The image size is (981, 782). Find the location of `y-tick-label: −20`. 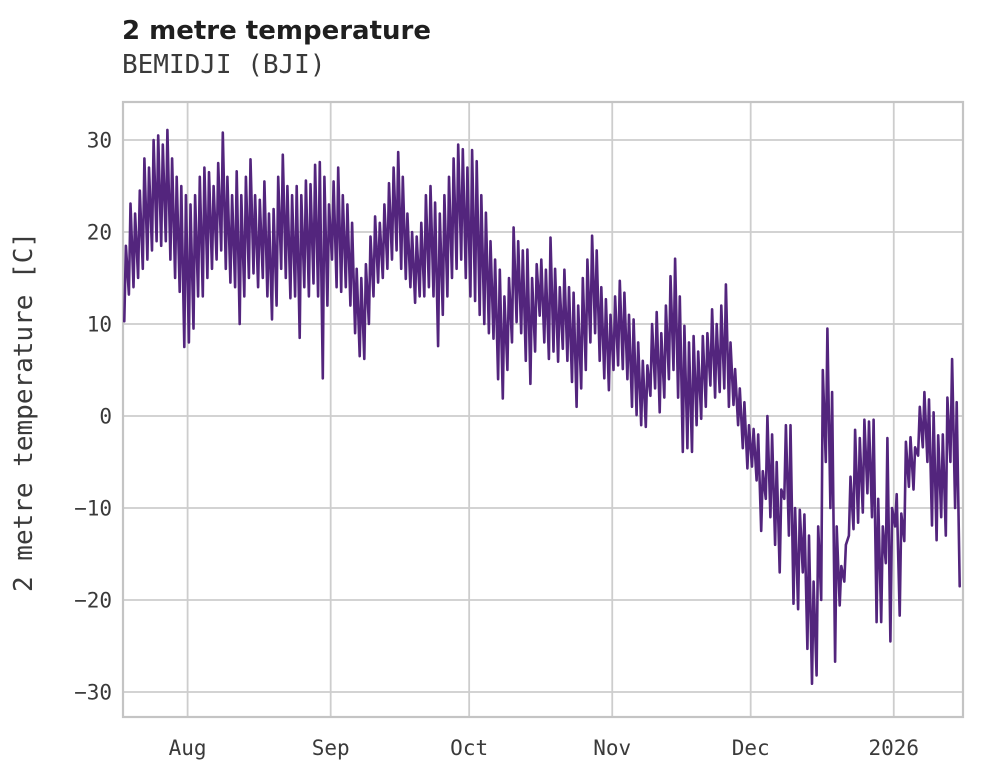

y-tick-label: −20 is located at coordinates (93, 601).